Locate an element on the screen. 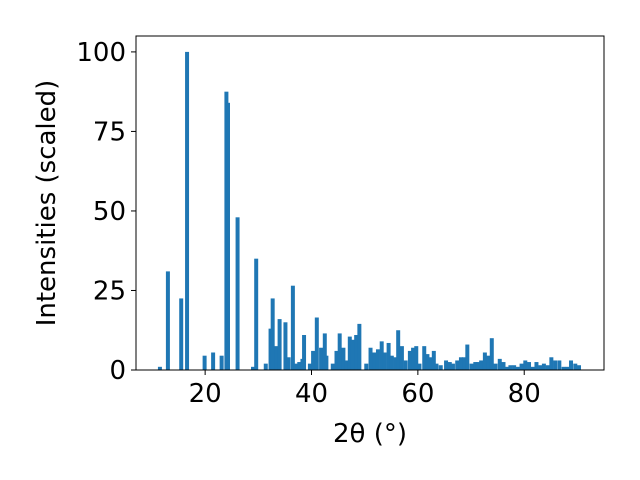  y-axis: 0 25 50 75 100 is located at coordinates (106, 212).